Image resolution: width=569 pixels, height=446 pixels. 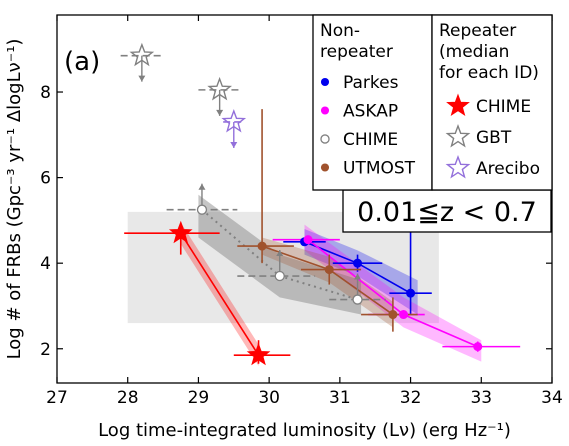 I want to click on legend-nonrep-marker-askap, so click(x=325, y=110).